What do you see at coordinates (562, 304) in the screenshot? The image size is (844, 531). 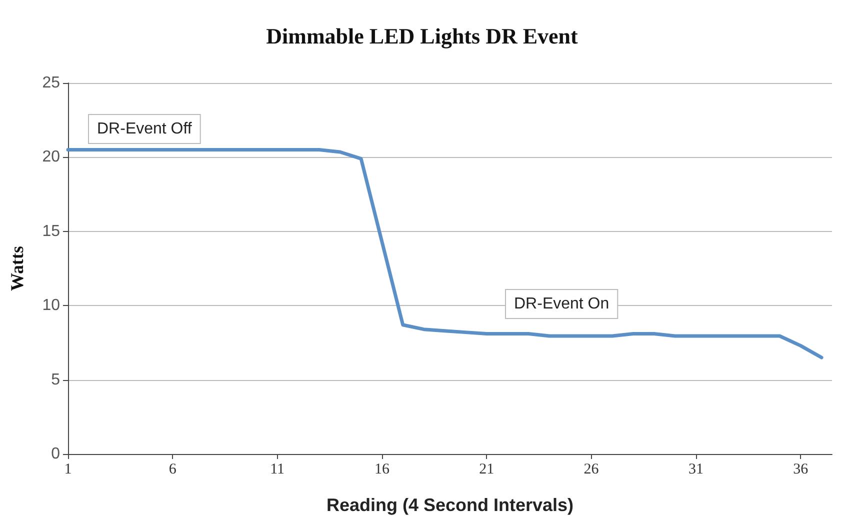 I see `annotation: DR-Event On` at bounding box center [562, 304].